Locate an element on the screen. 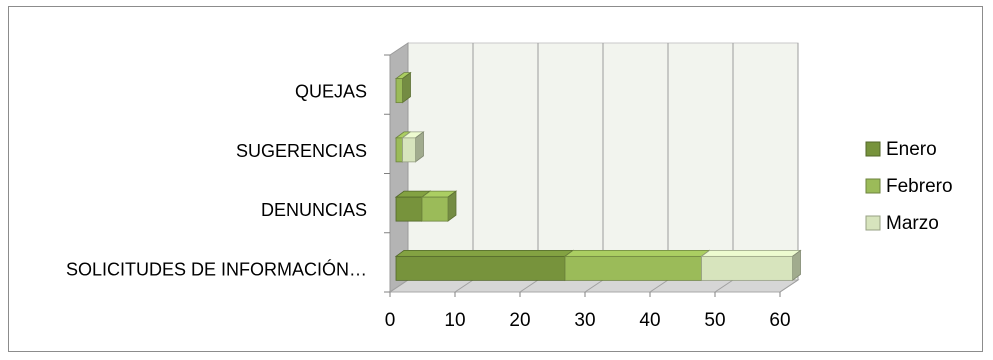 The height and width of the screenshot is (360, 993). legend-swatch-febrero is located at coordinates (873, 186).